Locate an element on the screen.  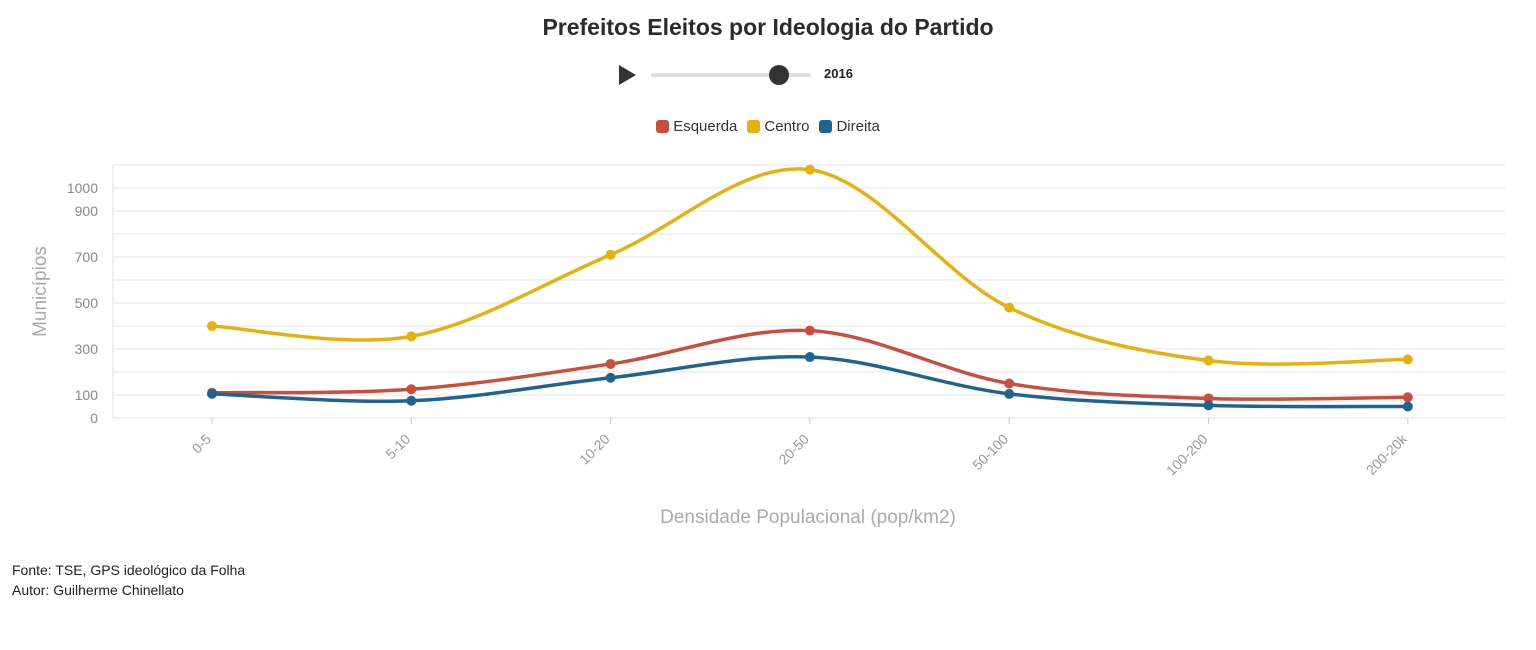
author-note: Autor: Guilherme Chinellato is located at coordinates (98, 590).